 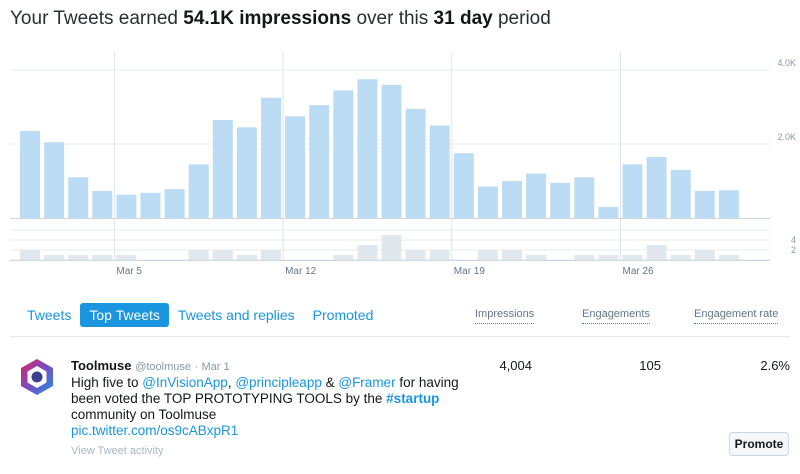 I want to click on tweet-date: Mar 1, so click(x=215, y=367).